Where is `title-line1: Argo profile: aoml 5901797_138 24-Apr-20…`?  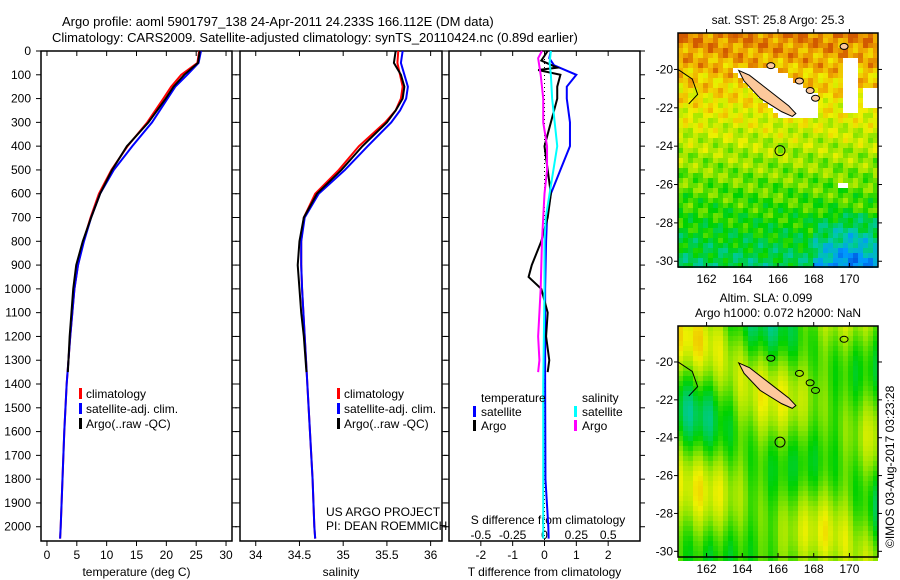
title-line1: Argo profile: aoml 5901797_138 24-Apr-20… is located at coordinates (278, 21).